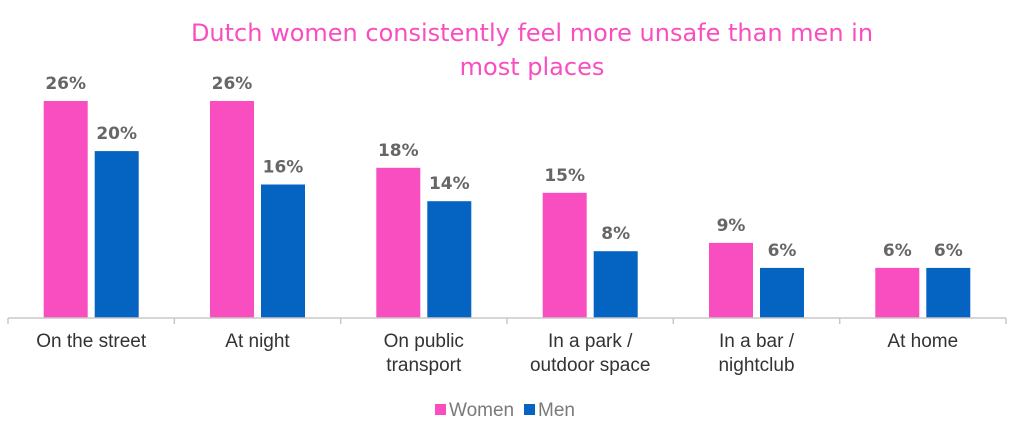  What do you see at coordinates (731, 226) in the screenshot?
I see `data-label-women-5: 9%` at bounding box center [731, 226].